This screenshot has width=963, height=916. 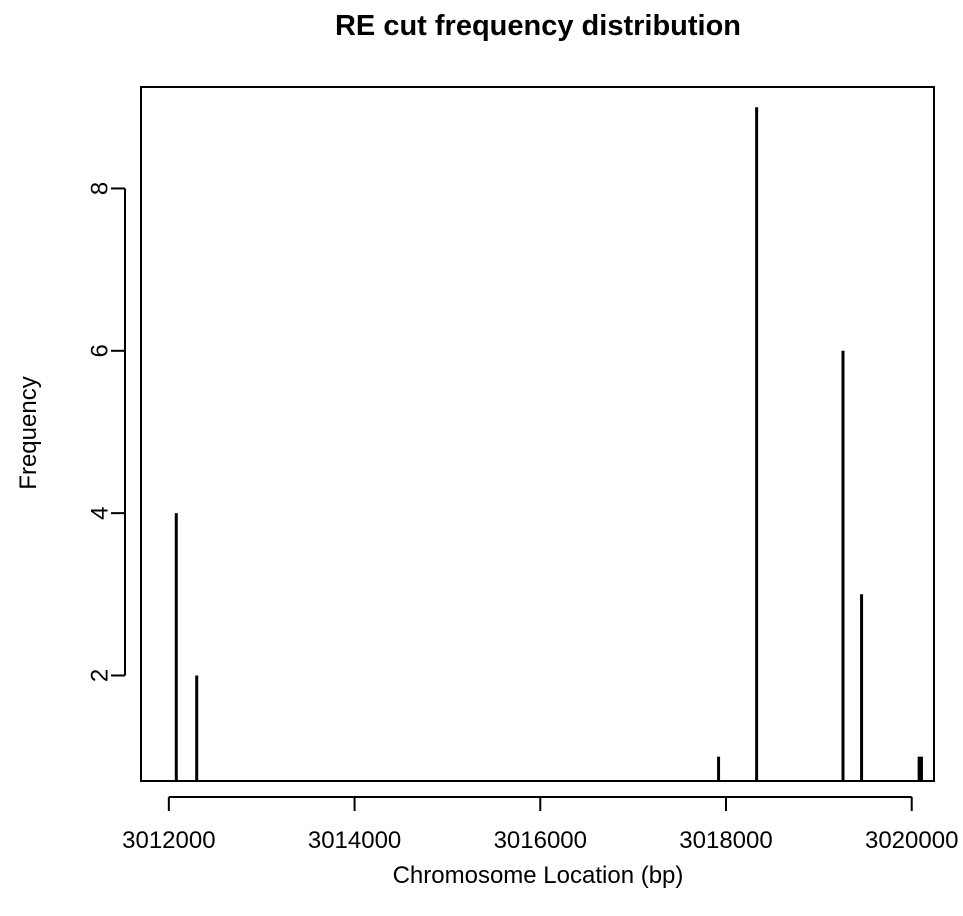 I want to click on x-tick-label-4: 3020000, so click(x=911, y=840).